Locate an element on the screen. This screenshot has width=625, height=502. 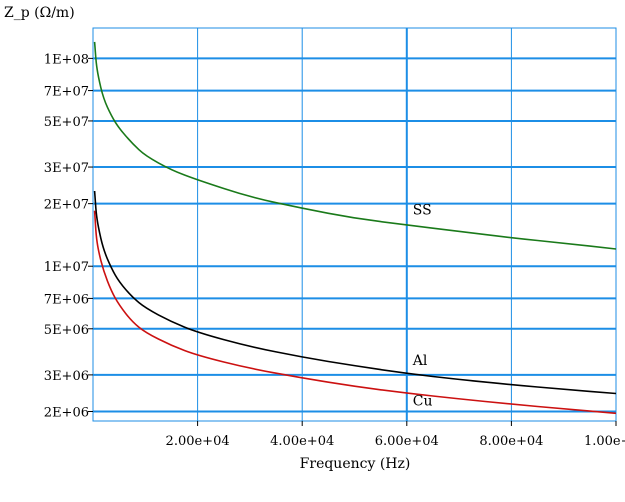
y-tick-label: 5E+07 is located at coordinates (66, 122).